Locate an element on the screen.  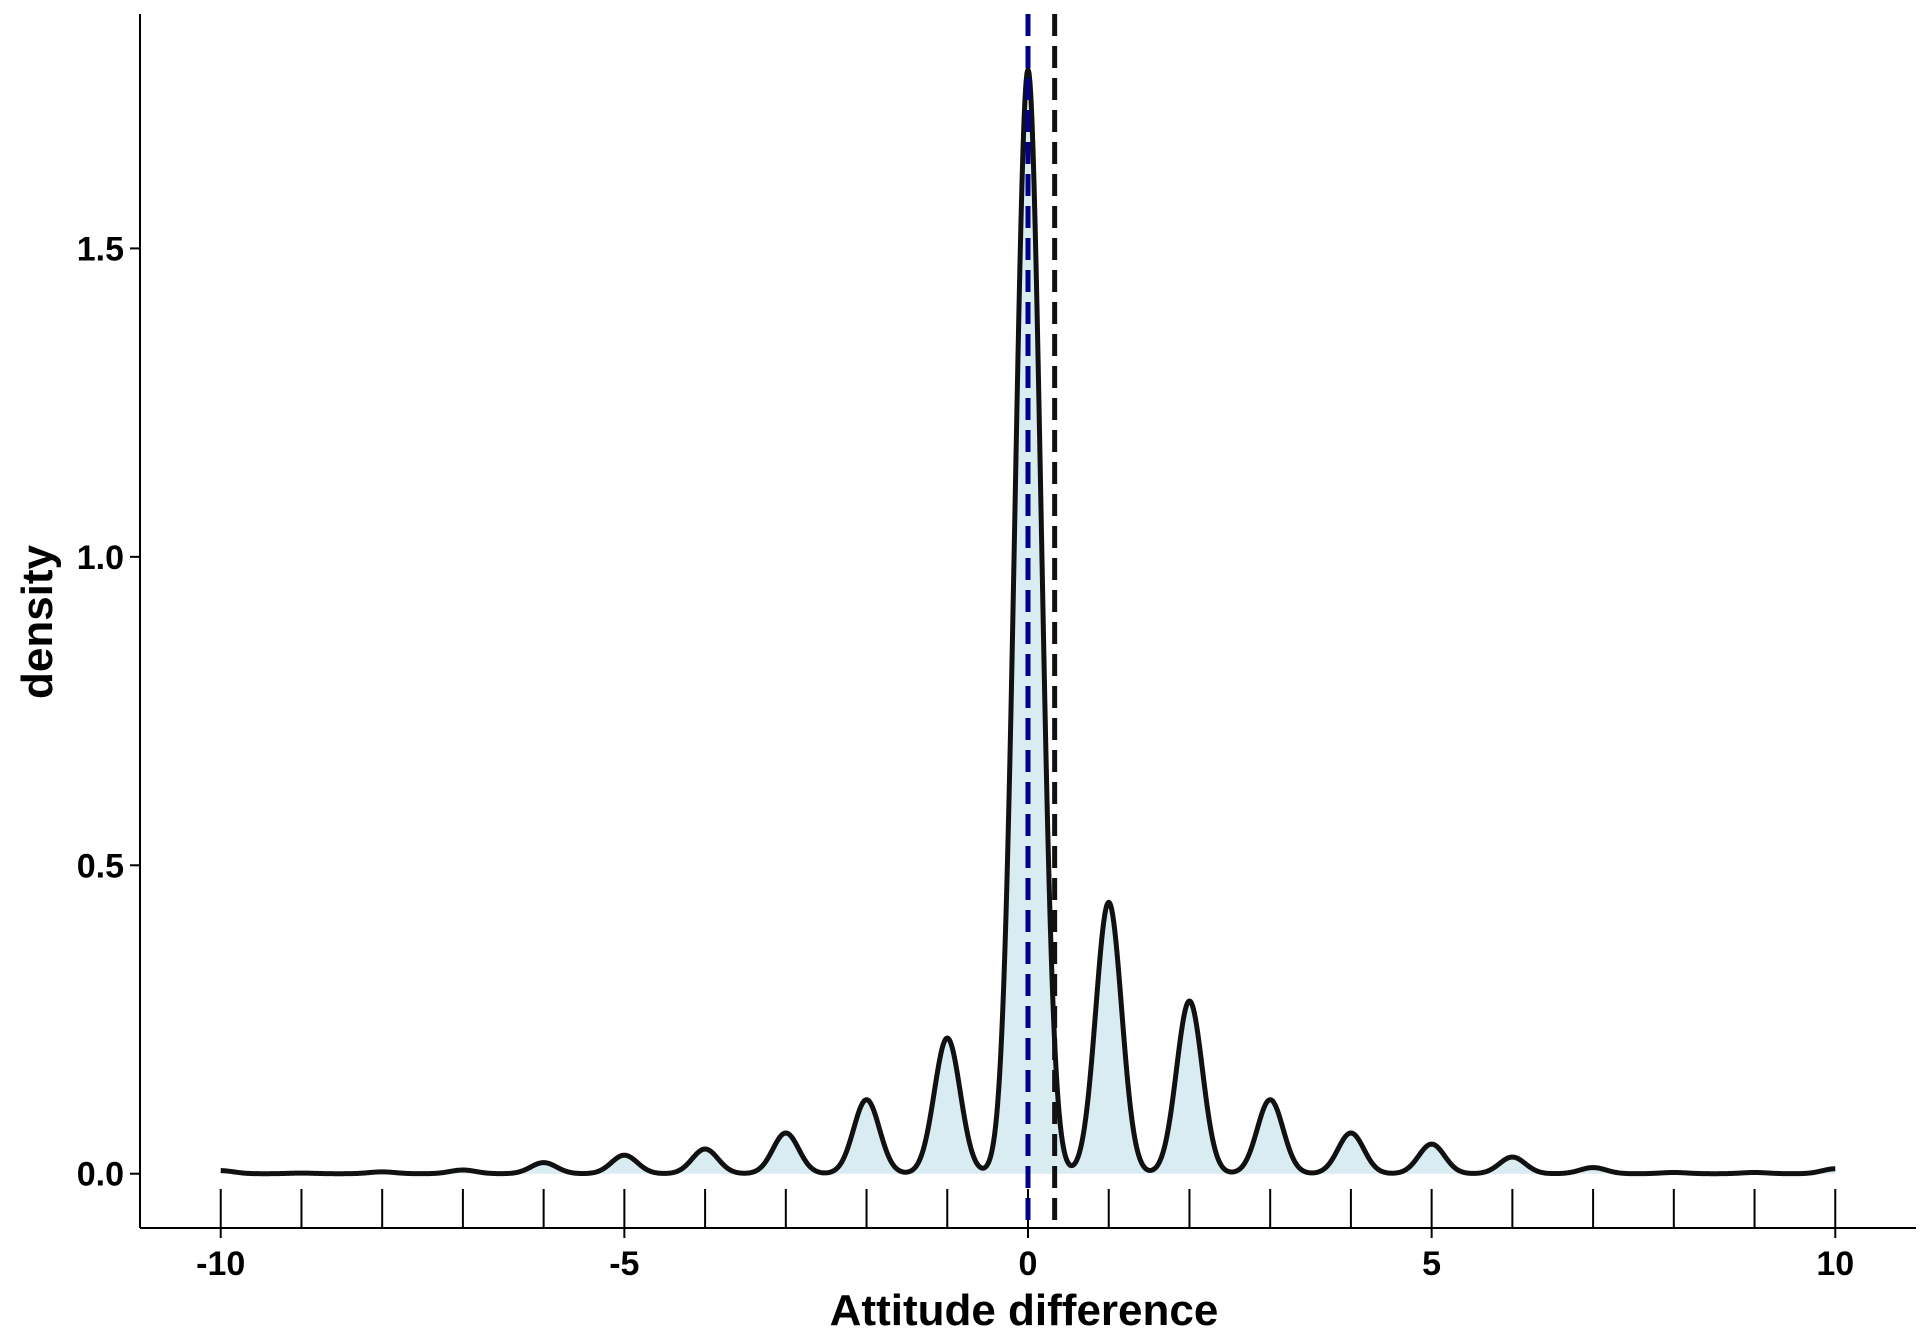
reference-lines is located at coordinates (1041, 621).